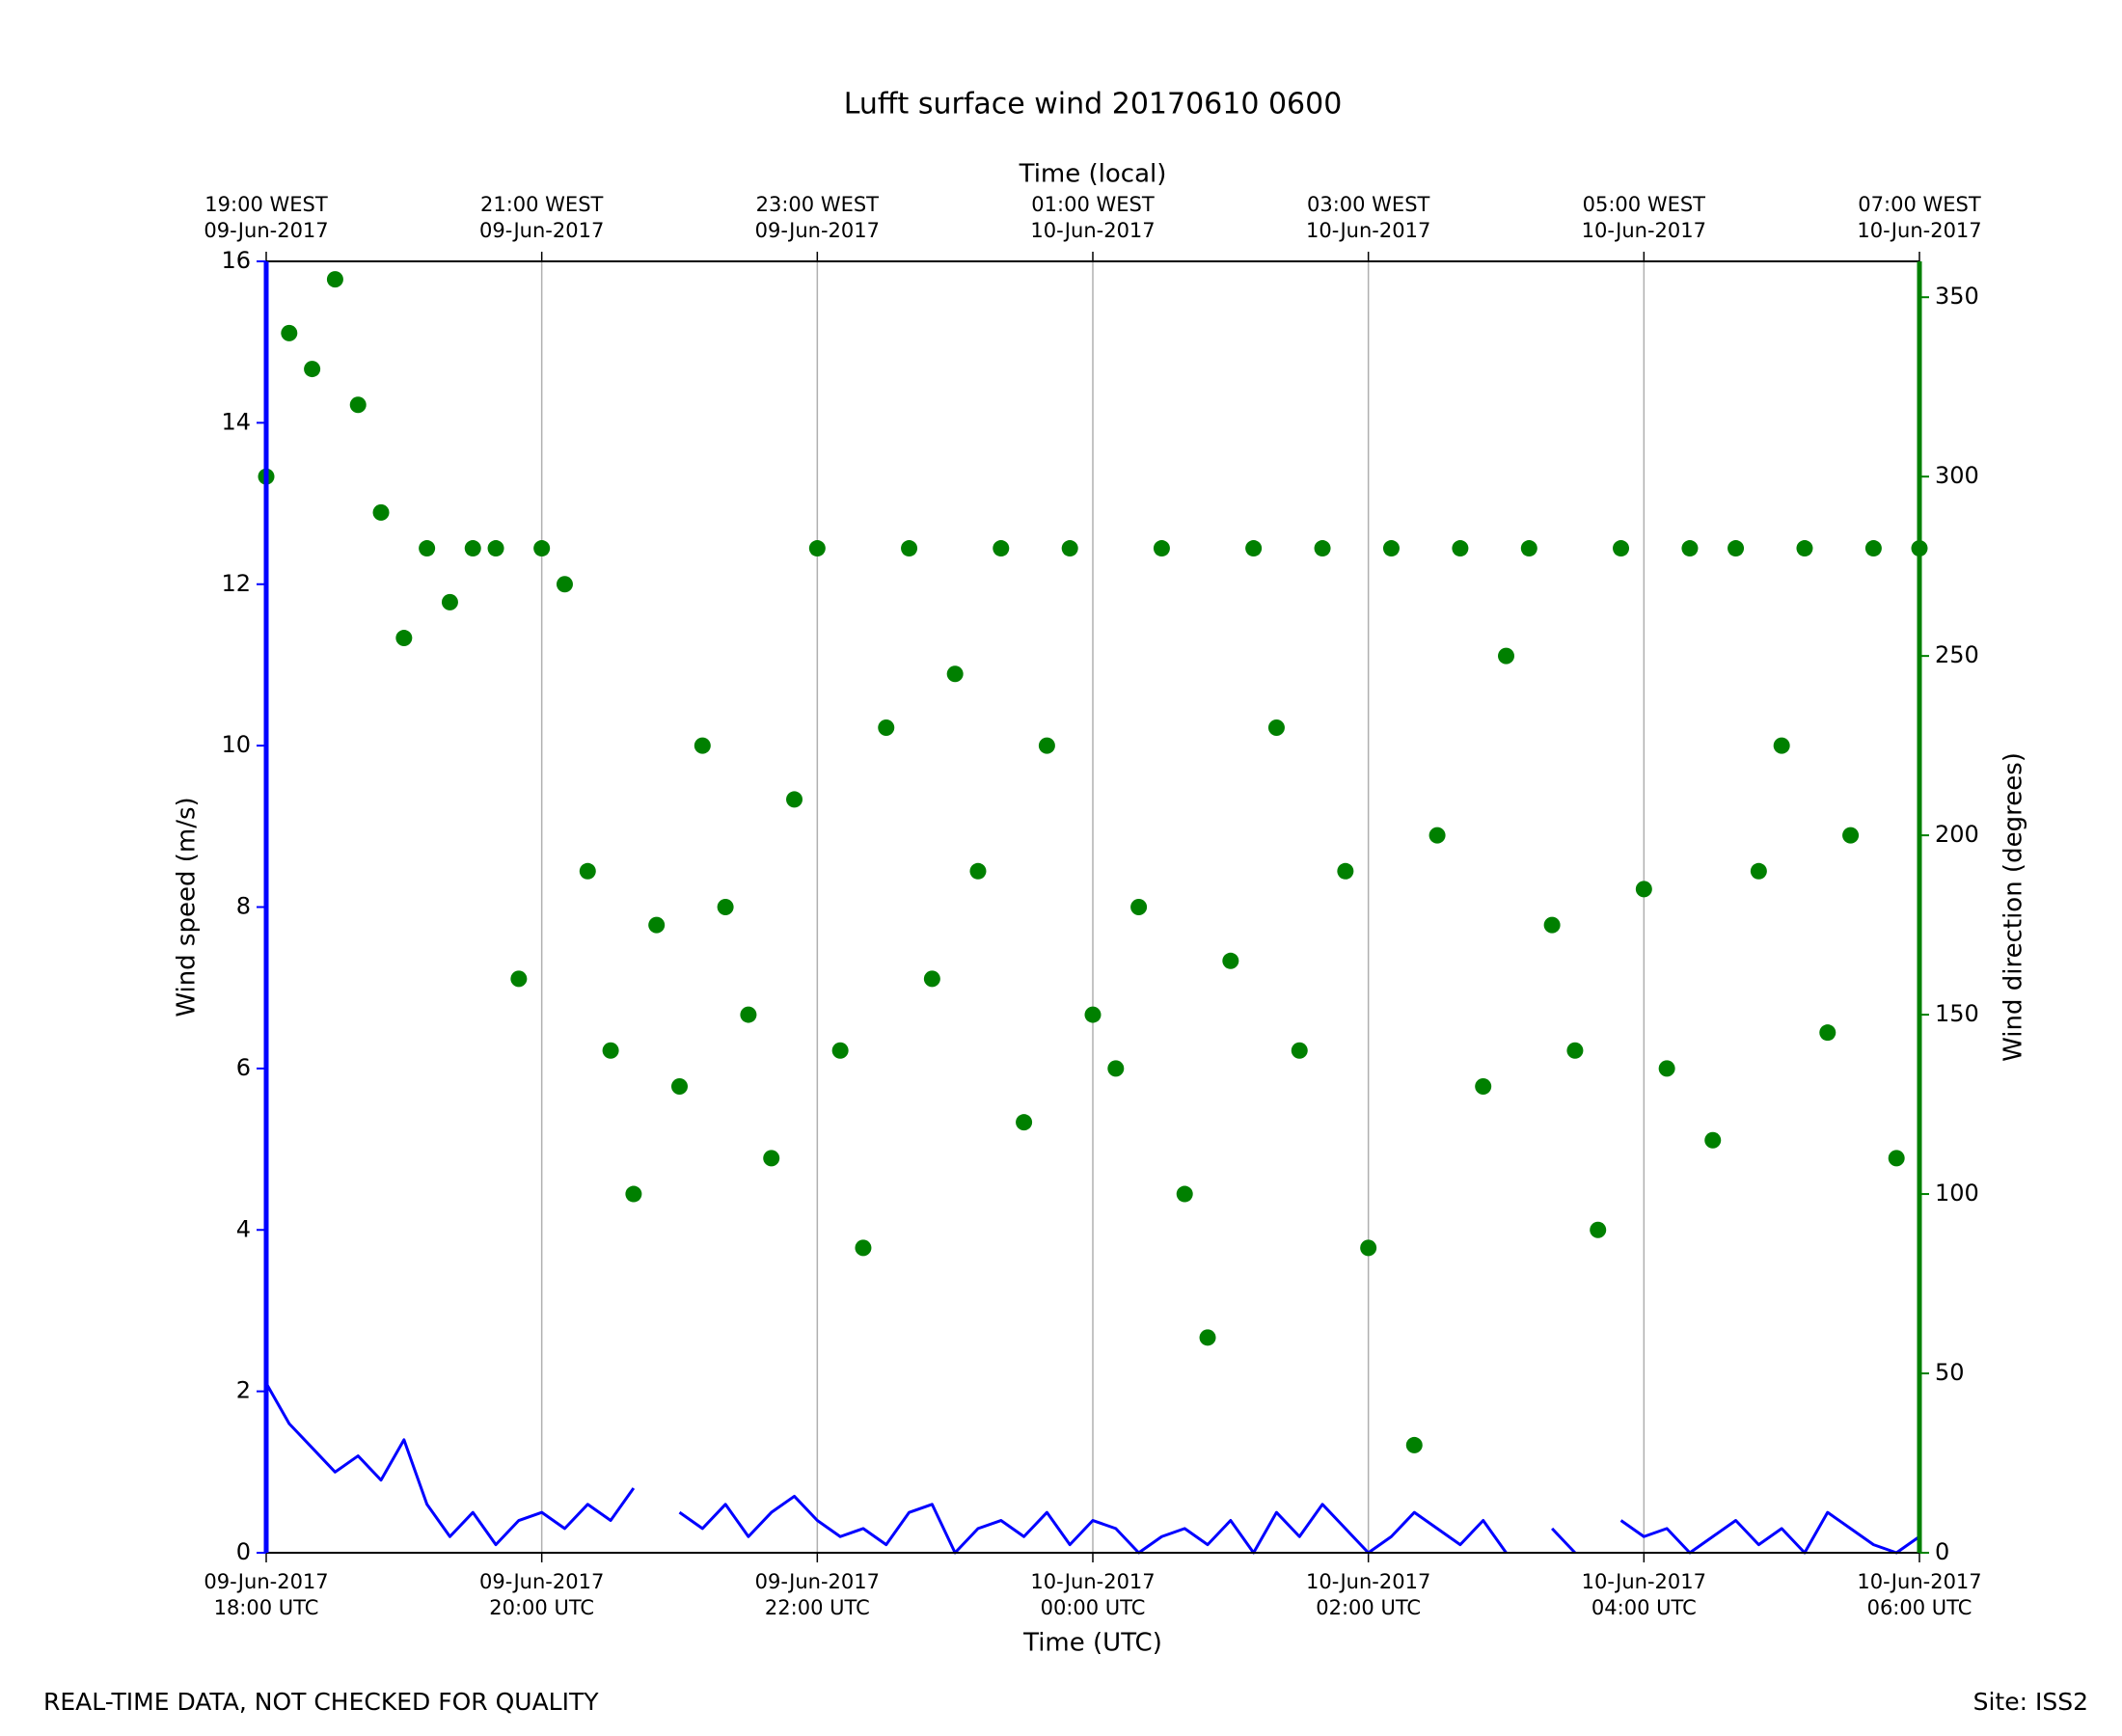 The image size is (2122, 1736). What do you see at coordinates (818, 204) in the screenshot?
I see `x2-tick-label: 23:00 WEST` at bounding box center [818, 204].